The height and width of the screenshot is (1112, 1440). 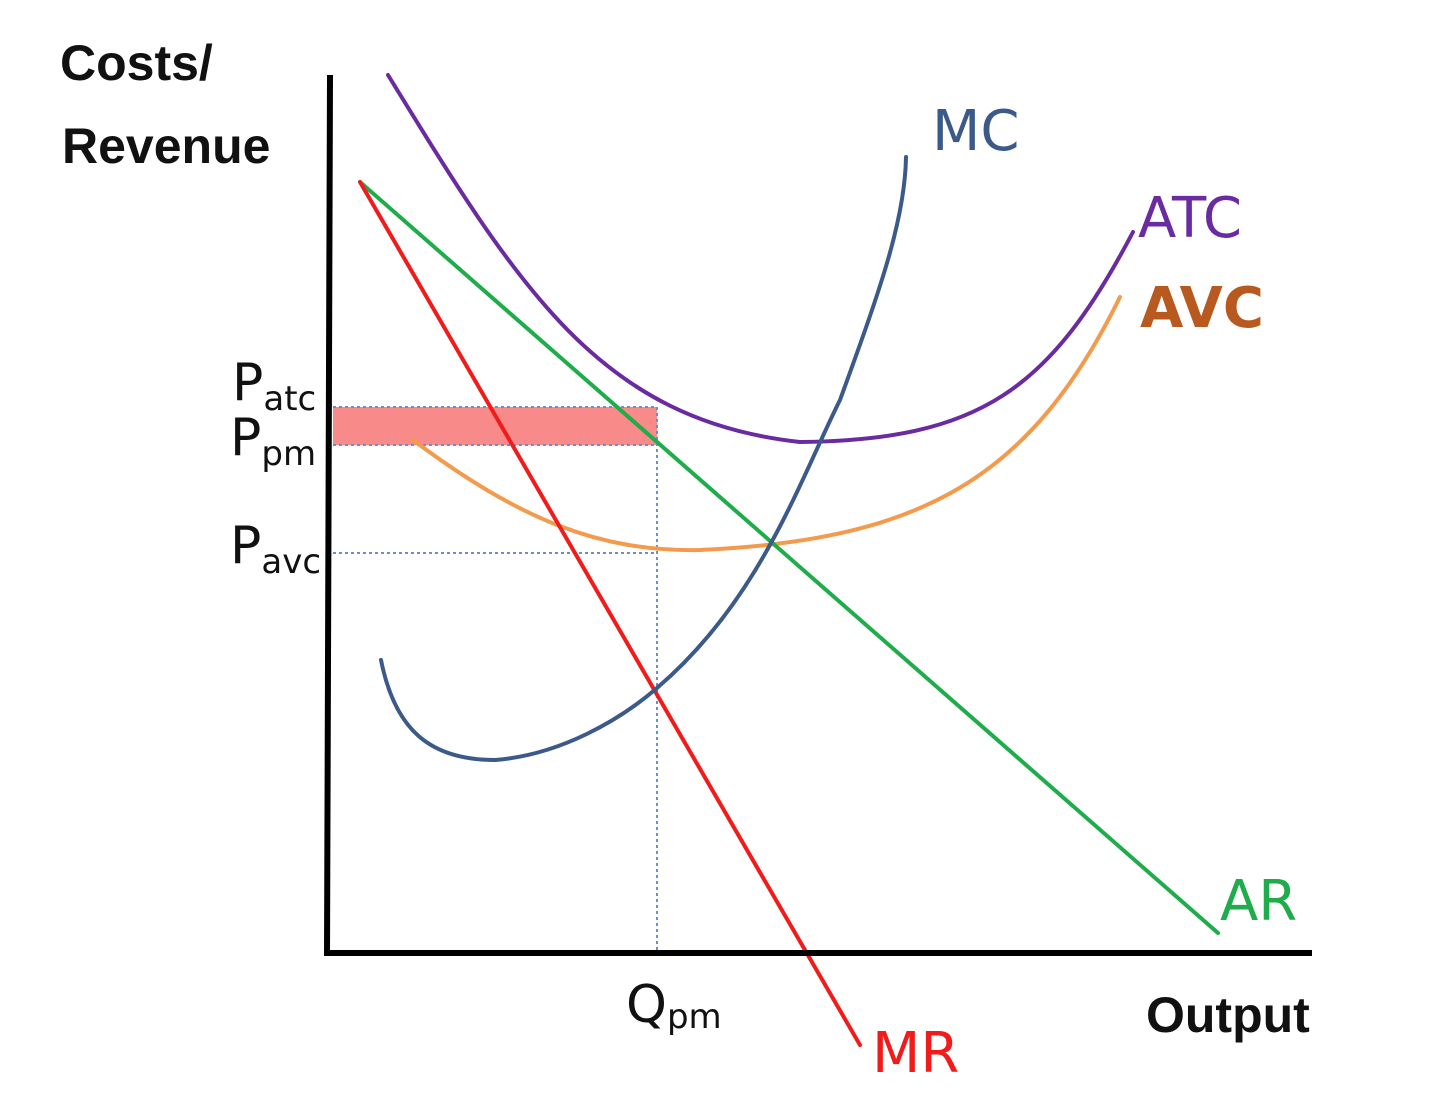 What do you see at coordinates (136, 63) in the screenshot?
I see `y-axis-title-line1: Costs/` at bounding box center [136, 63].